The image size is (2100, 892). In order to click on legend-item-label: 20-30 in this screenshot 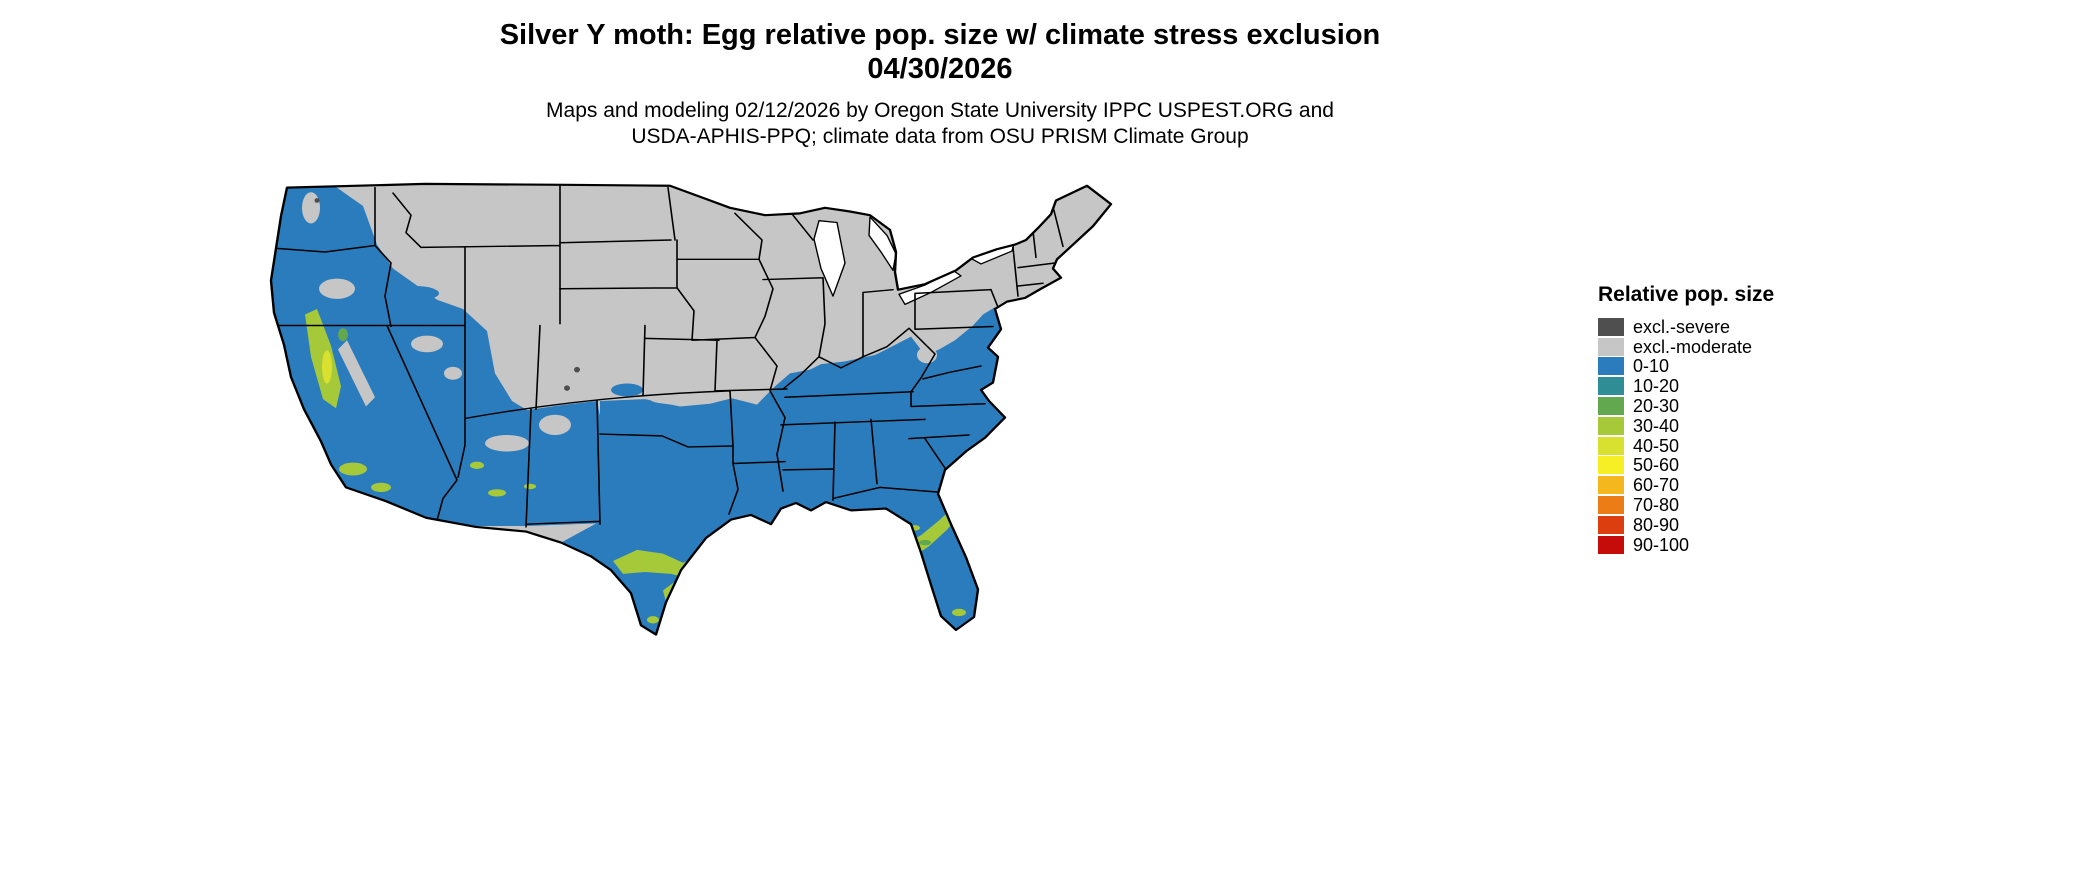, I will do `click(1656, 406)`.